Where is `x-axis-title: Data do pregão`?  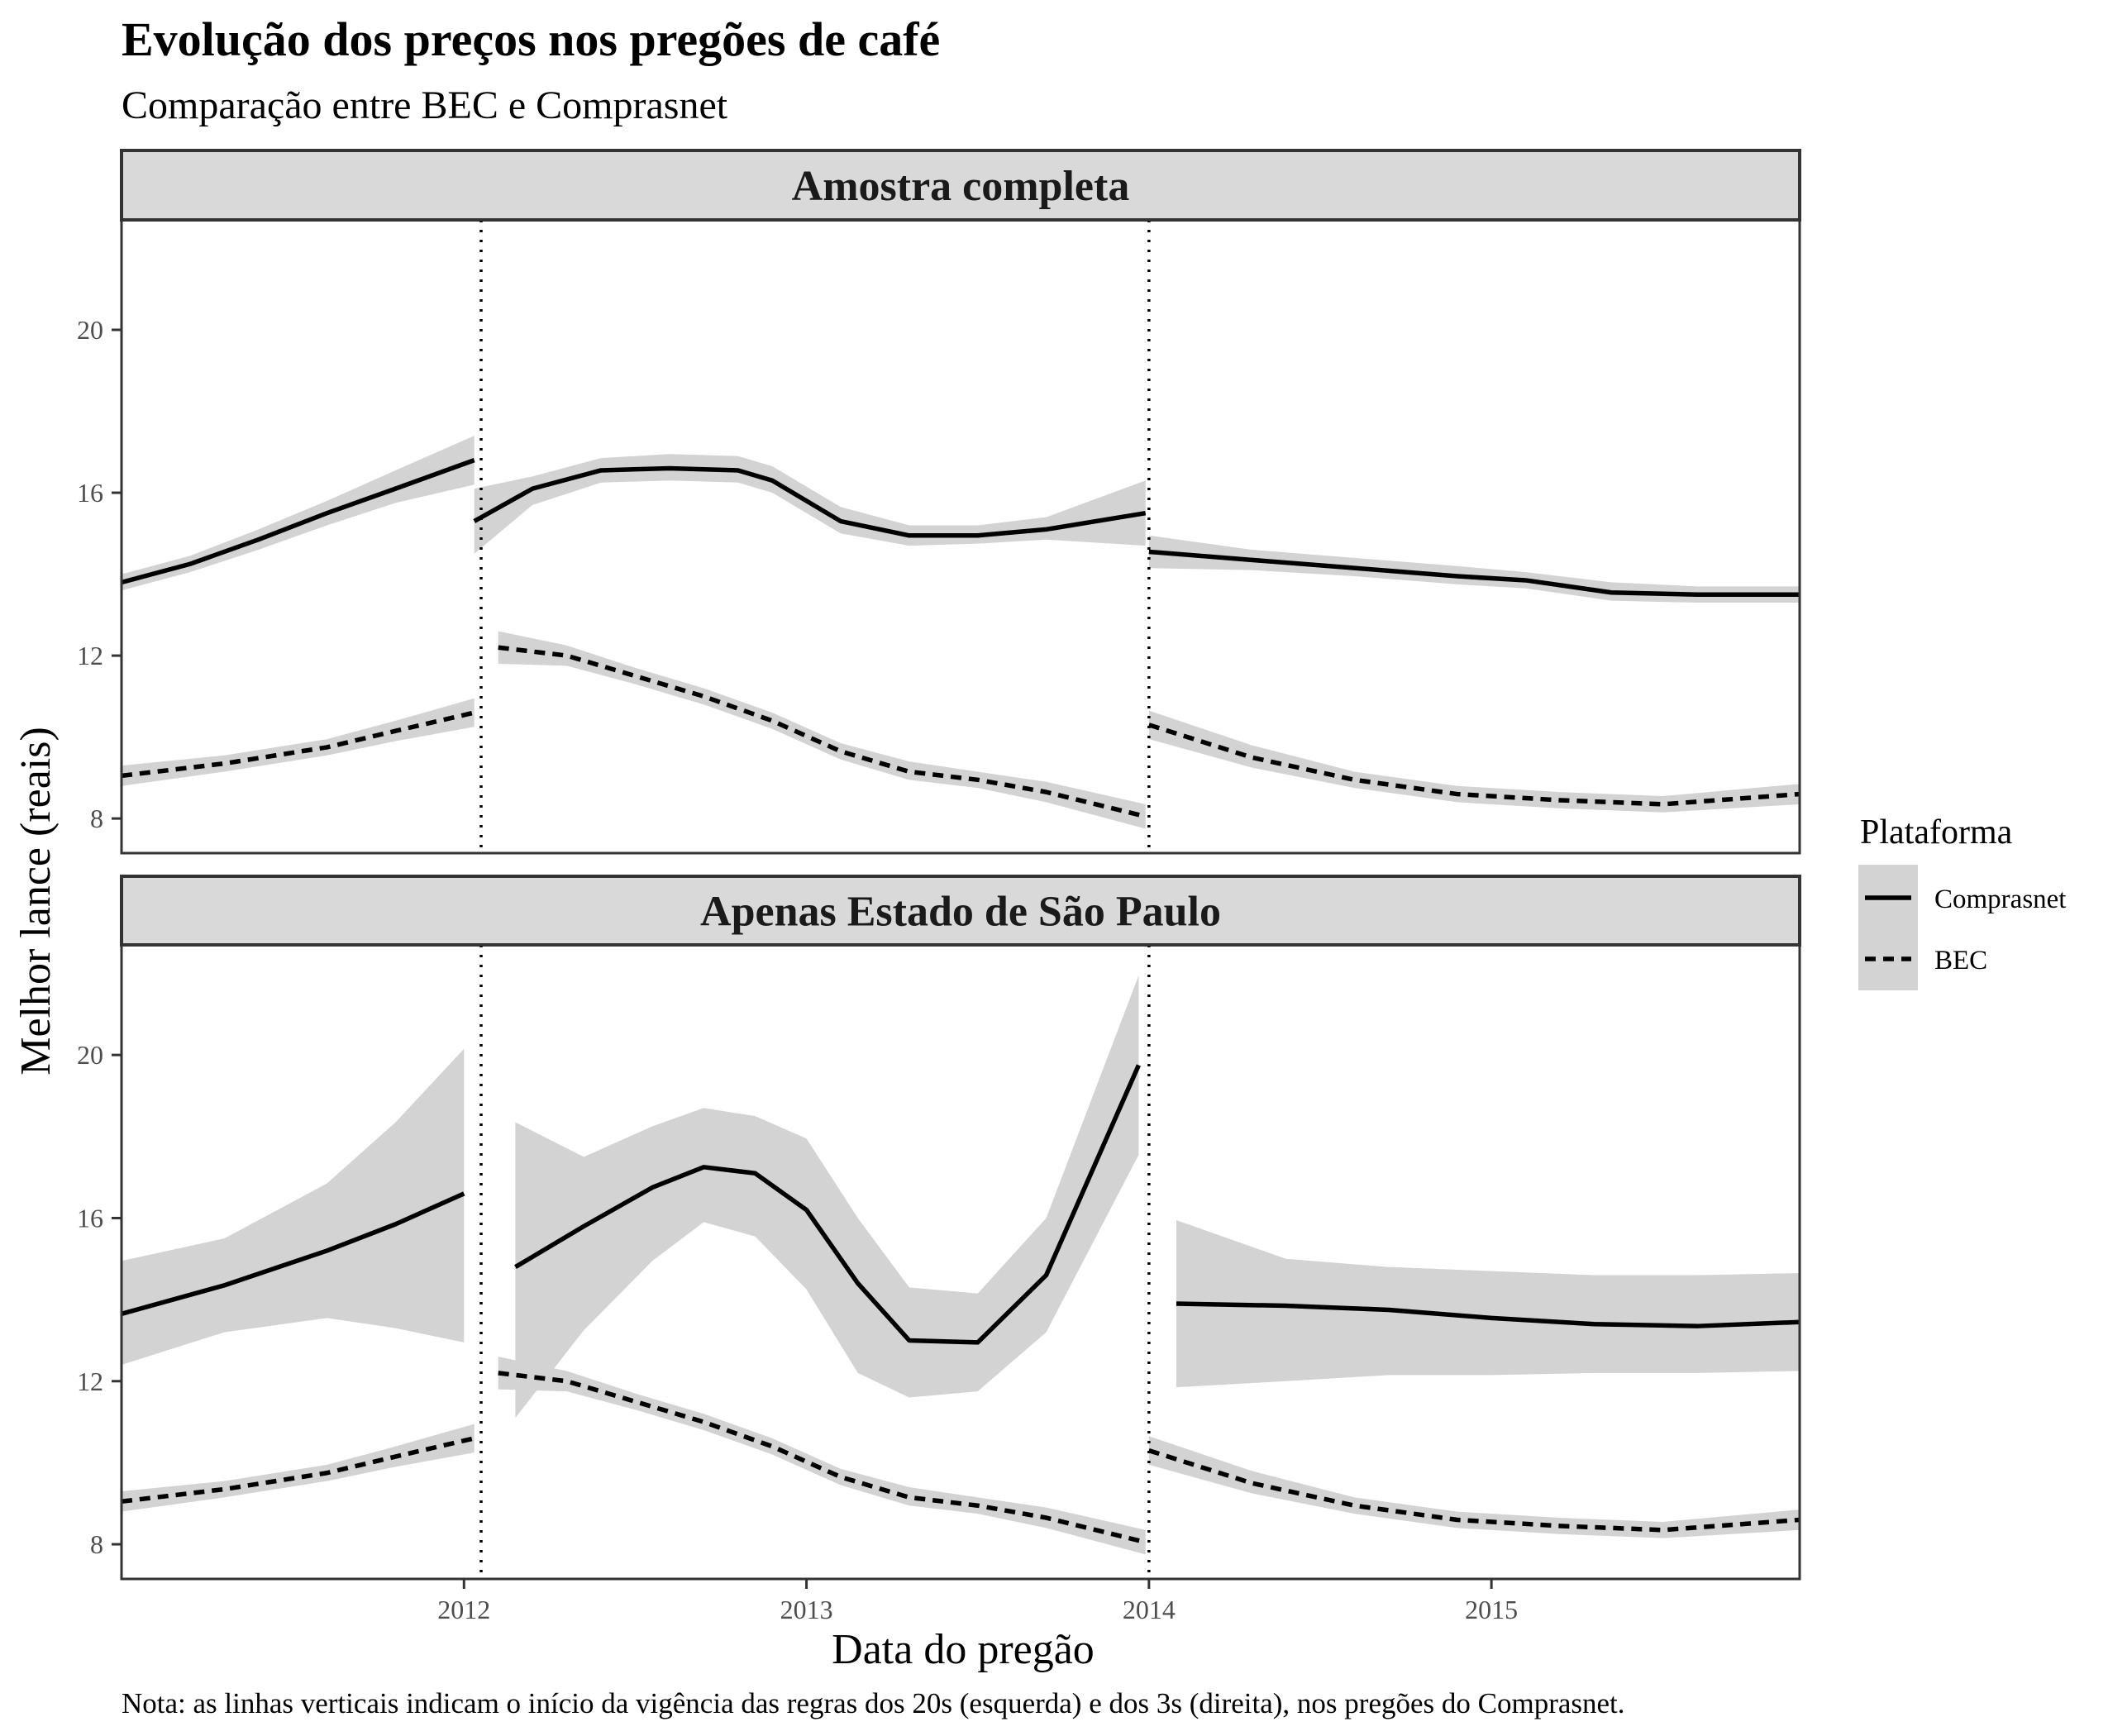 x-axis-title: Data do pregão is located at coordinates (963, 1649).